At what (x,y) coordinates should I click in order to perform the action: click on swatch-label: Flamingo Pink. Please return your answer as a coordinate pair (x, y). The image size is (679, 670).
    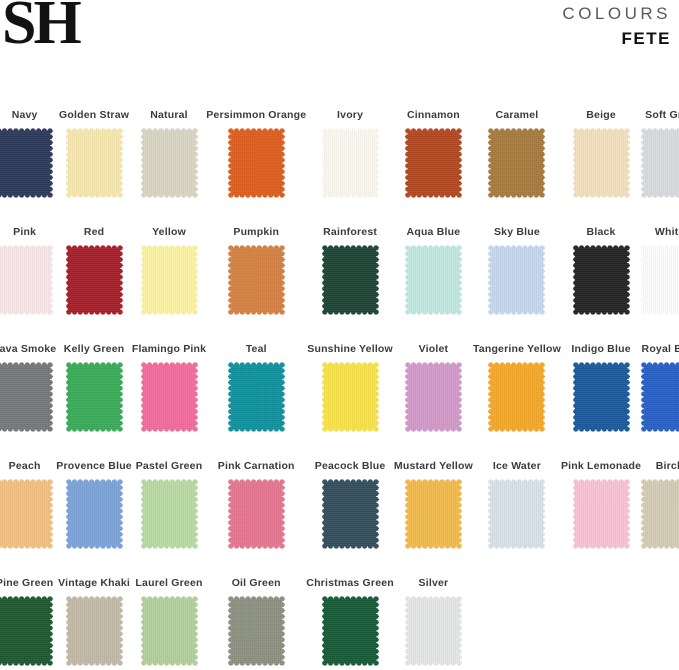
    Looking at the image, I should click on (169, 349).